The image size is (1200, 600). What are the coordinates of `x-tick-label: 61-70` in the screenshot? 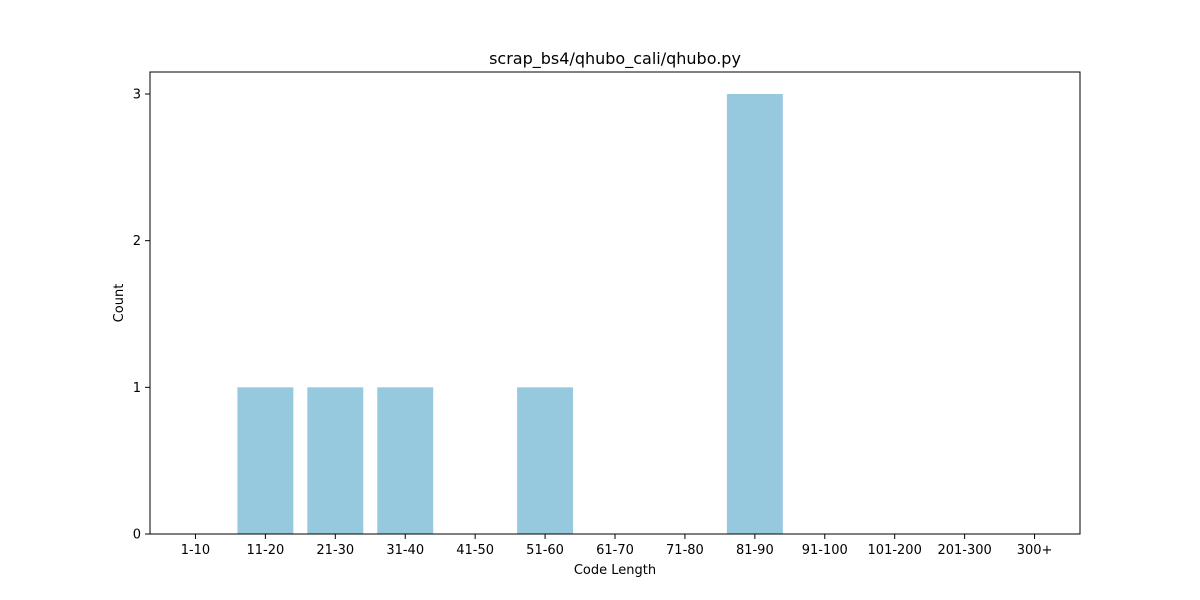 It's located at (615, 550).